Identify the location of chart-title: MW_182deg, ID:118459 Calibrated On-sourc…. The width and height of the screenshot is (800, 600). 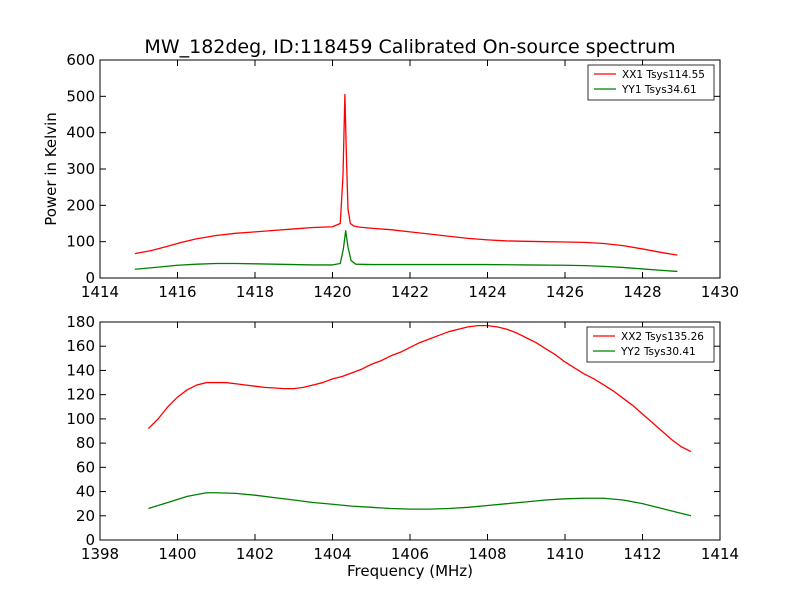
(409, 47).